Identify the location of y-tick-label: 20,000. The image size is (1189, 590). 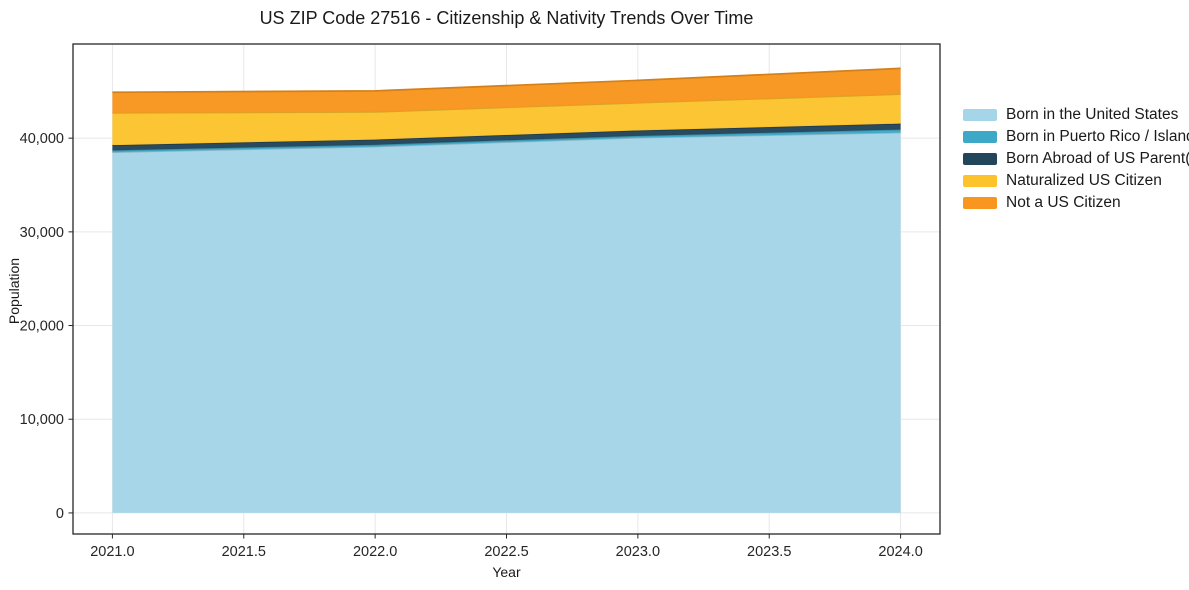
(42, 327).